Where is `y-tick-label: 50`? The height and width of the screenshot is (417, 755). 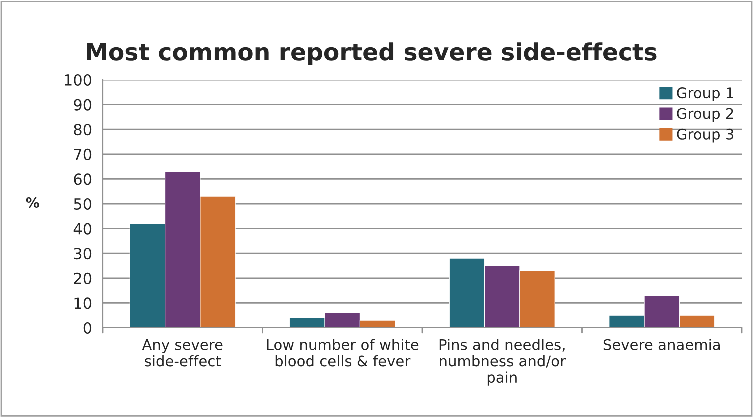
y-tick-label: 50 is located at coordinates (83, 204).